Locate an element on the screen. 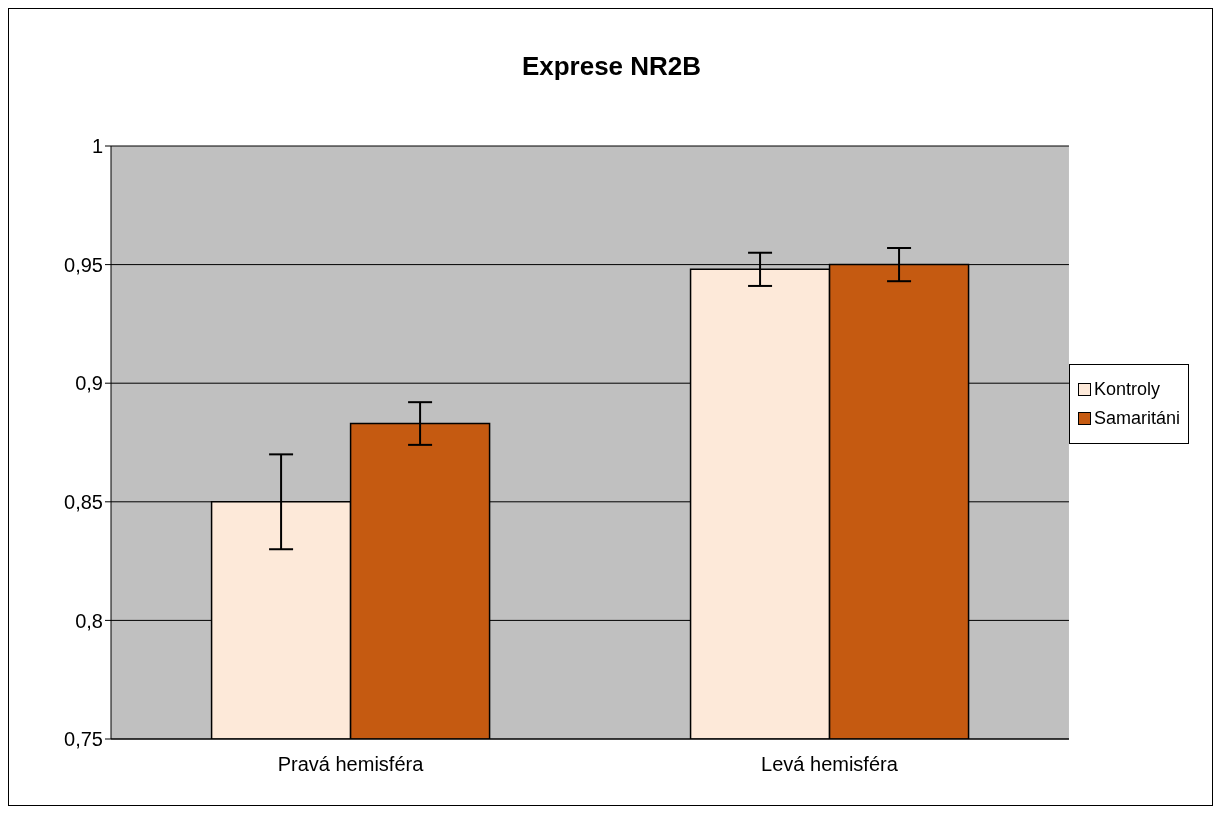 This screenshot has width=1221, height=814. x-tick-label: Levá hemisféra is located at coordinates (830, 764).